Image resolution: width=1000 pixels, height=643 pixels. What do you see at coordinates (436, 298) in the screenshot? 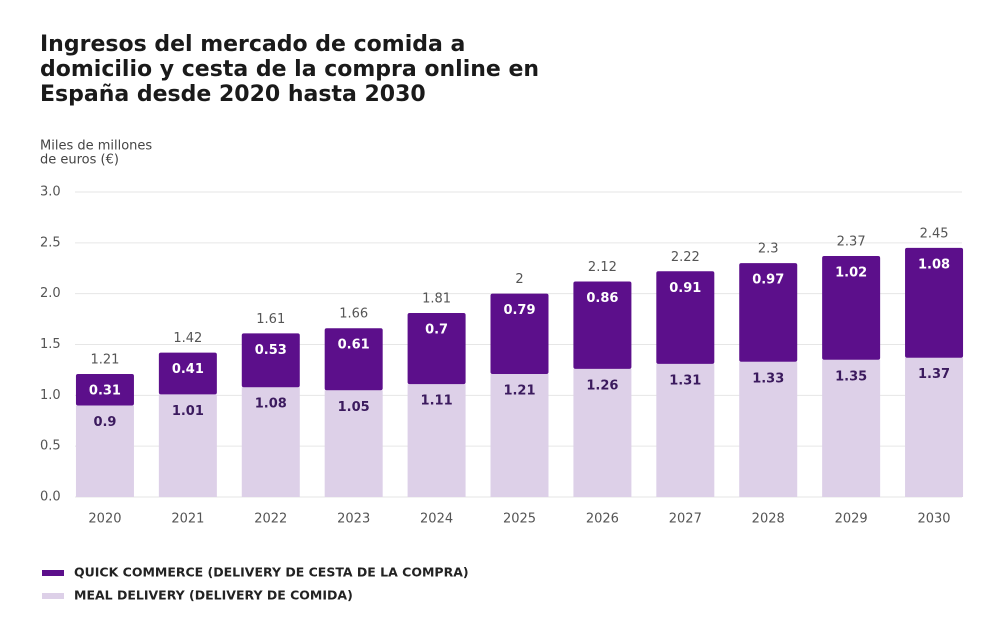
I see `total-label: 1.81` at bounding box center [436, 298].